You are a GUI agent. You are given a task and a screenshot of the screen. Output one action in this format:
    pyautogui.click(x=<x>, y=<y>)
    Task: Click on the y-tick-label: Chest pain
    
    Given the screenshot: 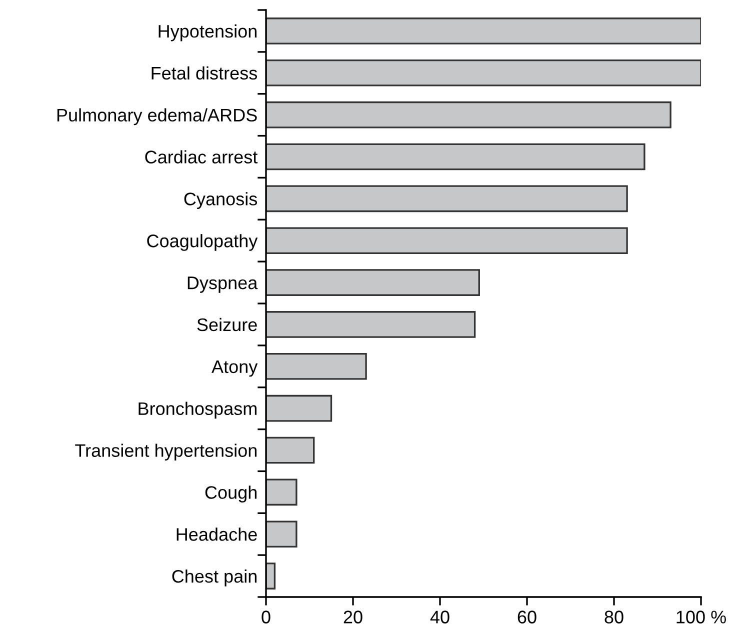 What is the action you would take?
    pyautogui.click(x=214, y=577)
    